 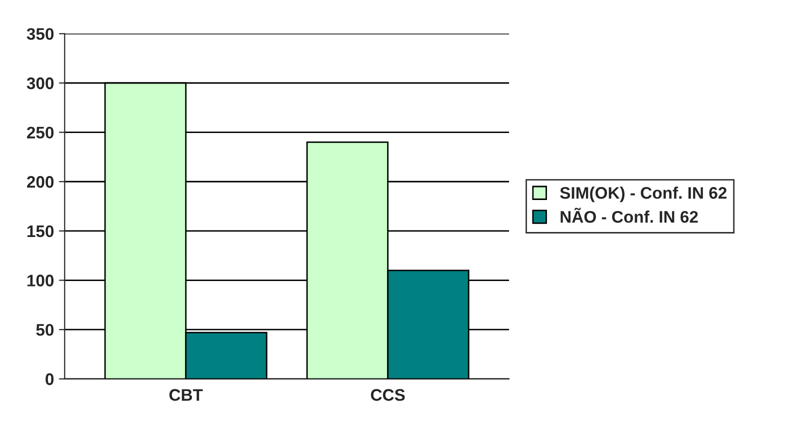 I want to click on x-tick-label: CBT, so click(x=186, y=395).